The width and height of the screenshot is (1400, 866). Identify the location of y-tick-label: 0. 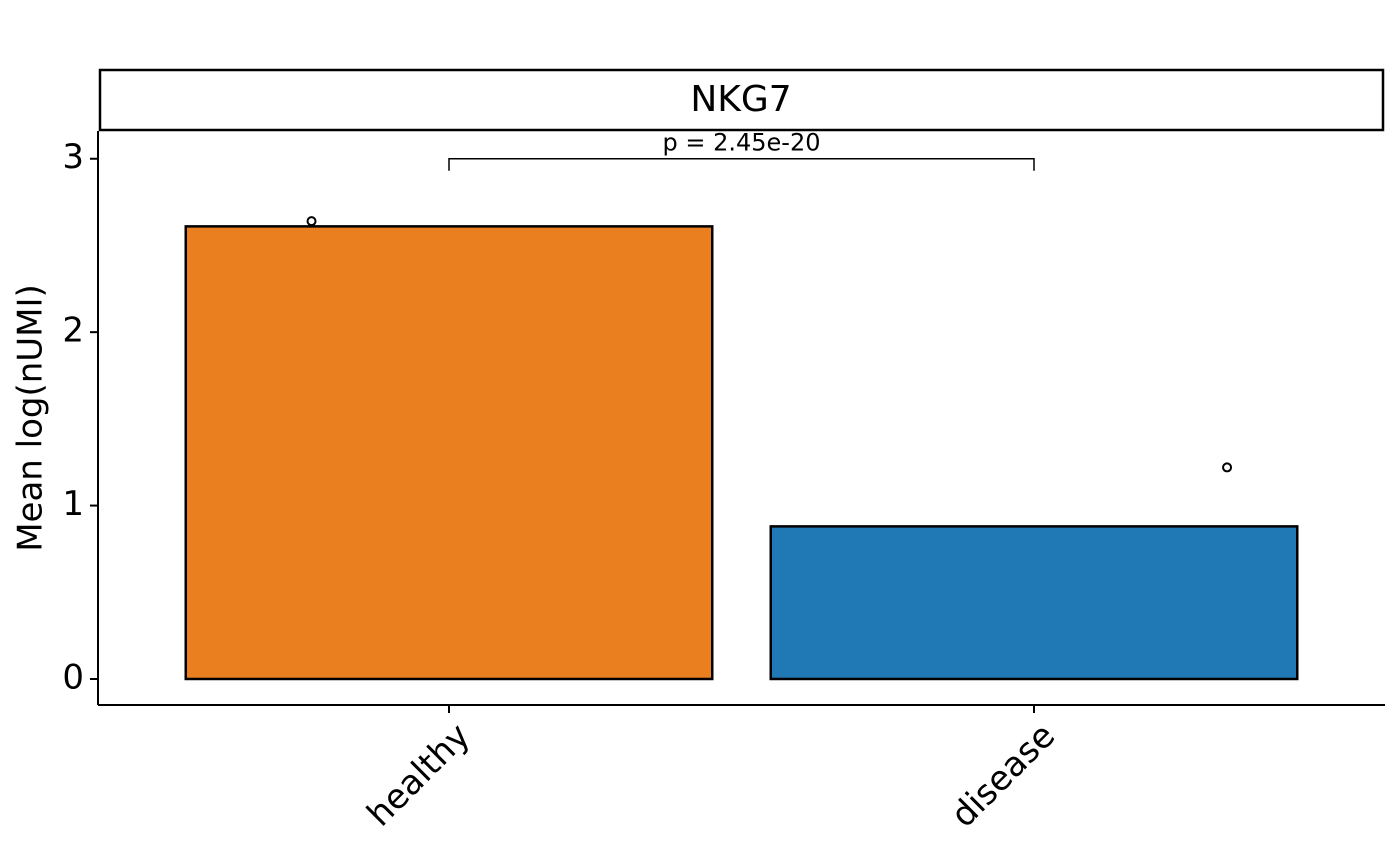
(73, 677).